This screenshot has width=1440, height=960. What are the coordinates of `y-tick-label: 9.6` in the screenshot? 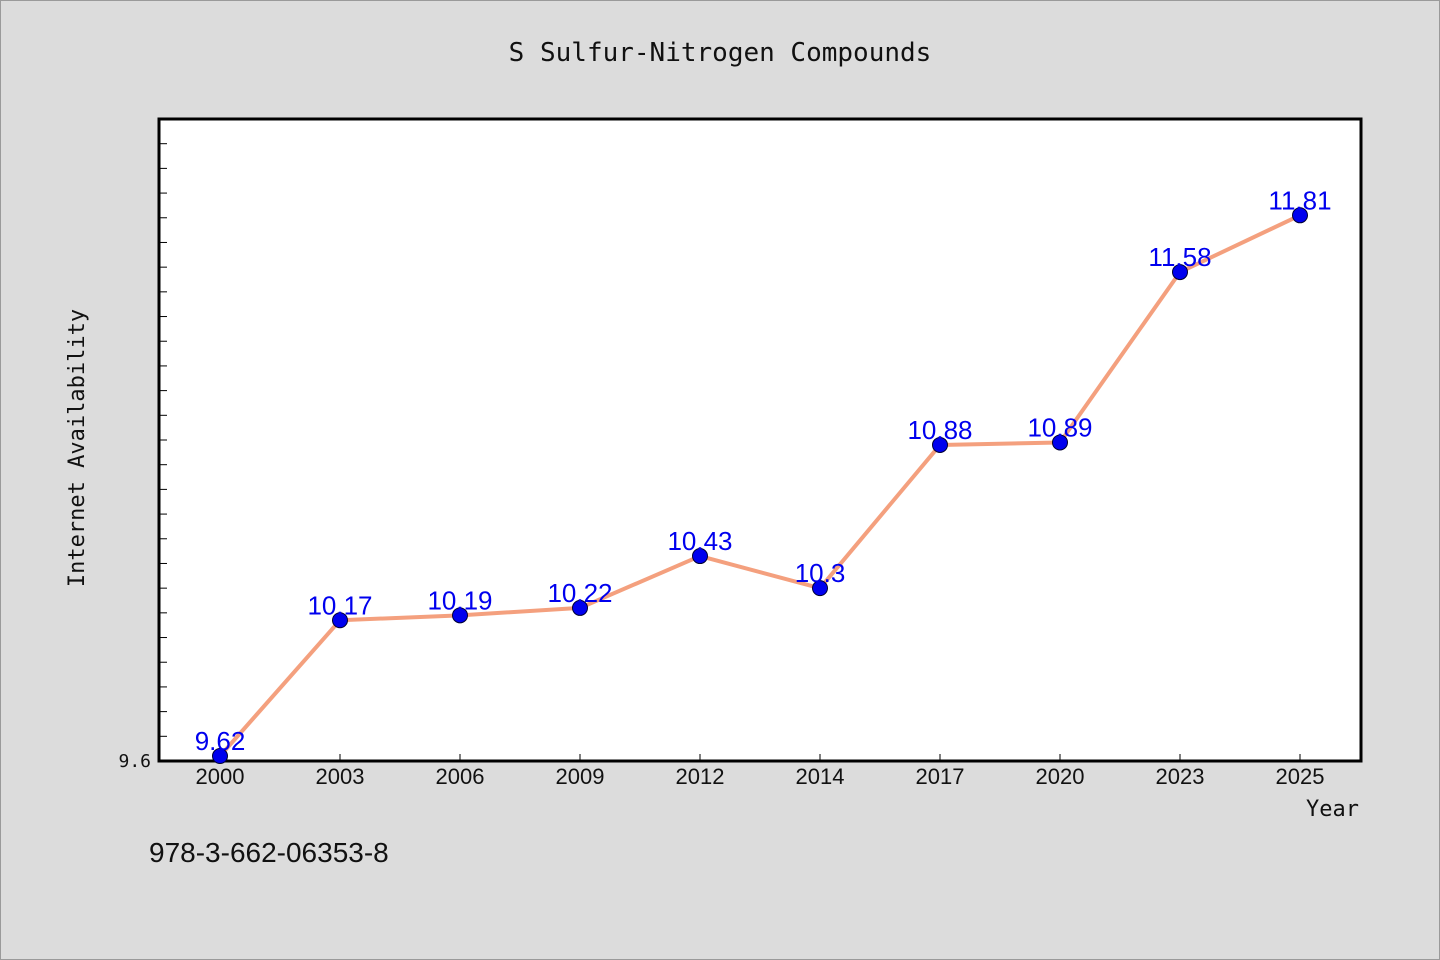 It's located at (134, 761).